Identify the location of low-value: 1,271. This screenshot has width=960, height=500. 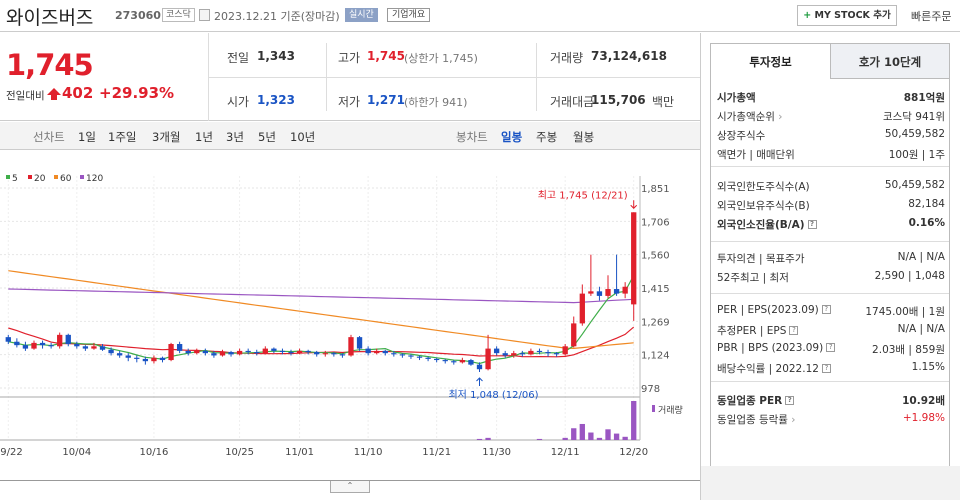
(386, 100).